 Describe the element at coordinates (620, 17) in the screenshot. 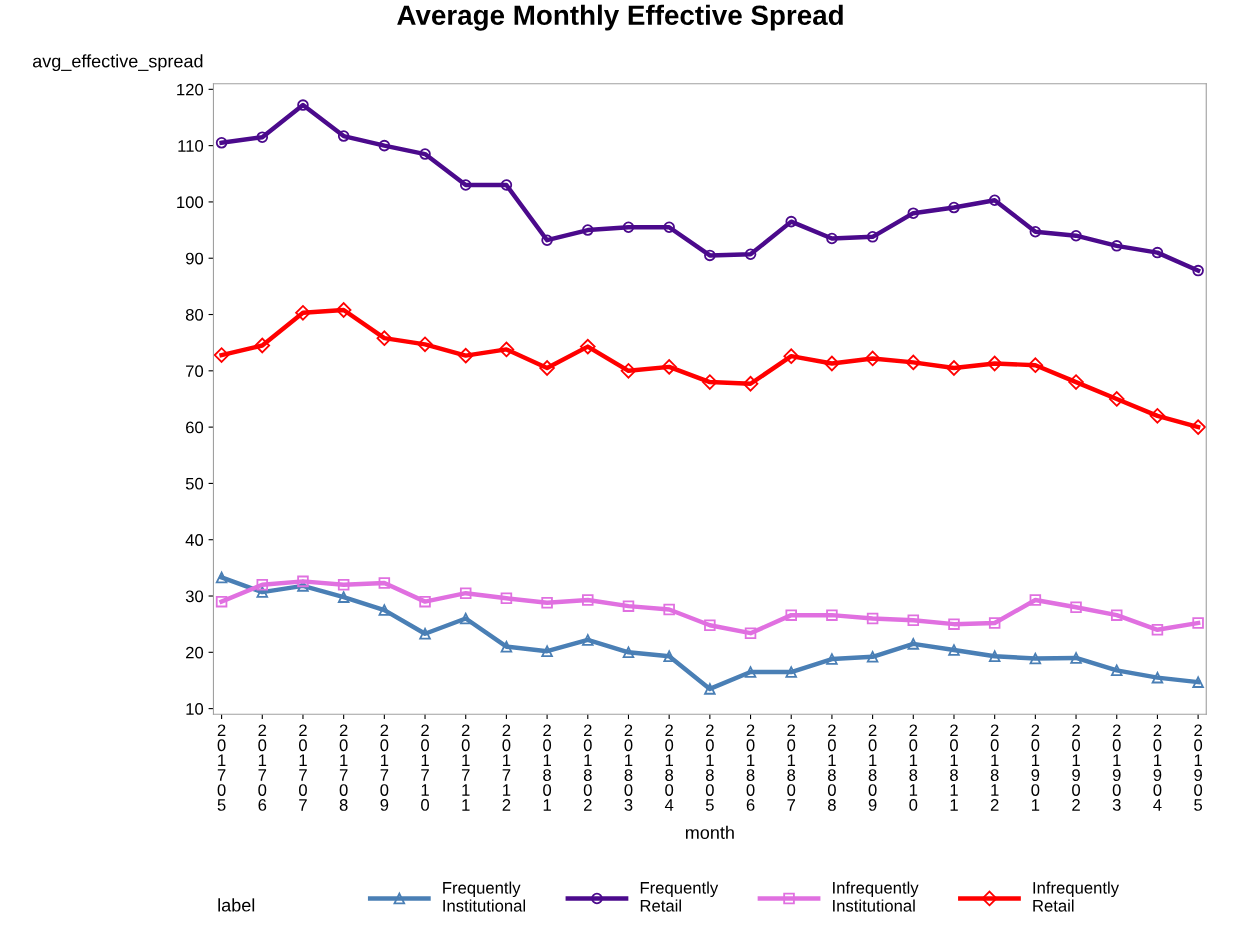

I see `chart-title: Average Monthly Effective Spread` at that location.